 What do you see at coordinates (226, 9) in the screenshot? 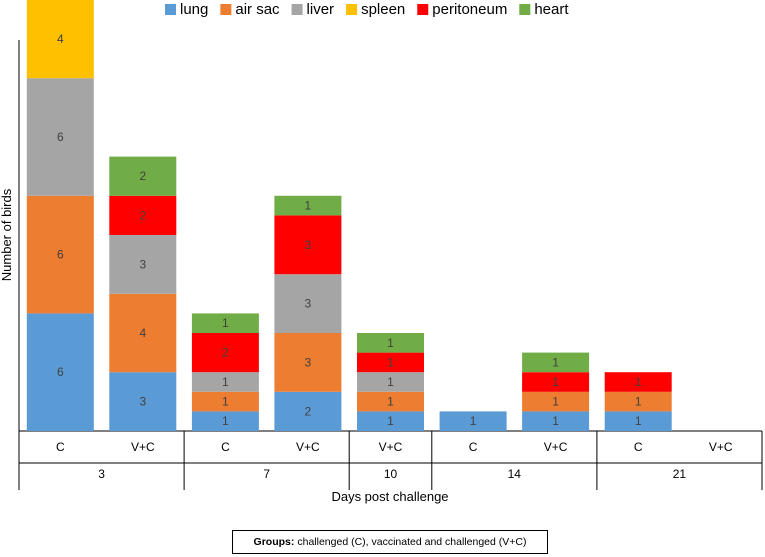
I see `legend-swatch-air-sac` at bounding box center [226, 9].